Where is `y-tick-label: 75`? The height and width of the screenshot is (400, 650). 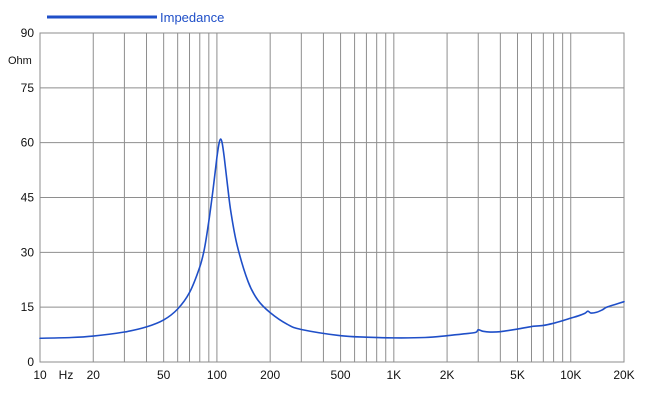 y-tick-label: 75 is located at coordinates (28, 88).